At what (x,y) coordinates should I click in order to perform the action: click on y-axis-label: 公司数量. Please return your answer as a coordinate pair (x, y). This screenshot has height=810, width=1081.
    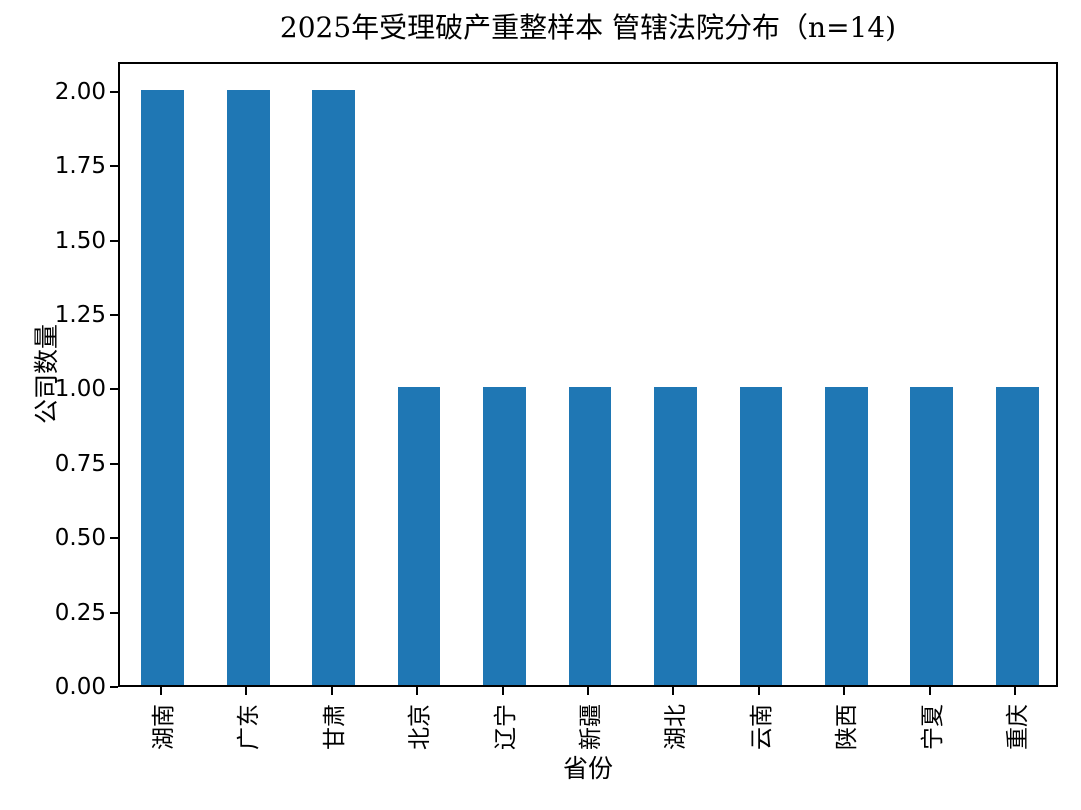
    Looking at the image, I should click on (46, 374).